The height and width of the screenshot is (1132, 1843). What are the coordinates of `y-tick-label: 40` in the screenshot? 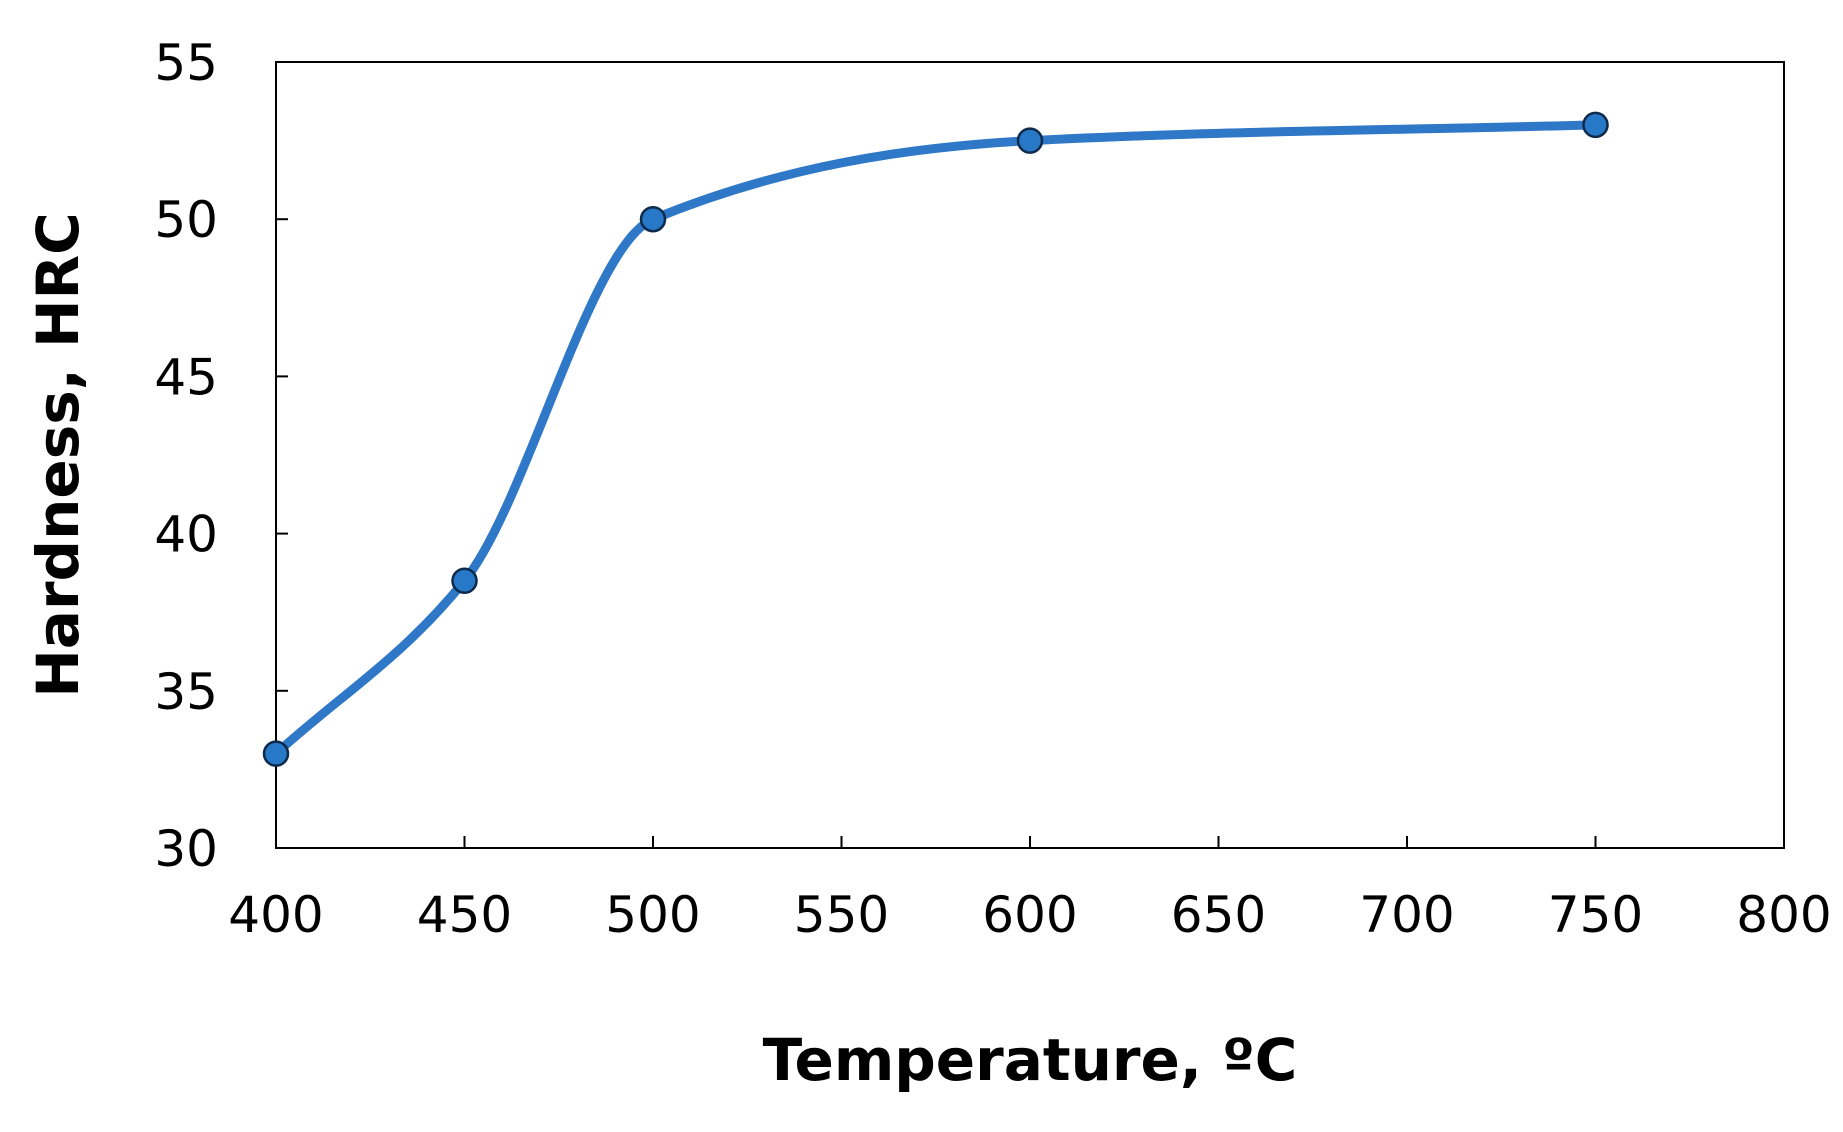 It's located at (186, 535).